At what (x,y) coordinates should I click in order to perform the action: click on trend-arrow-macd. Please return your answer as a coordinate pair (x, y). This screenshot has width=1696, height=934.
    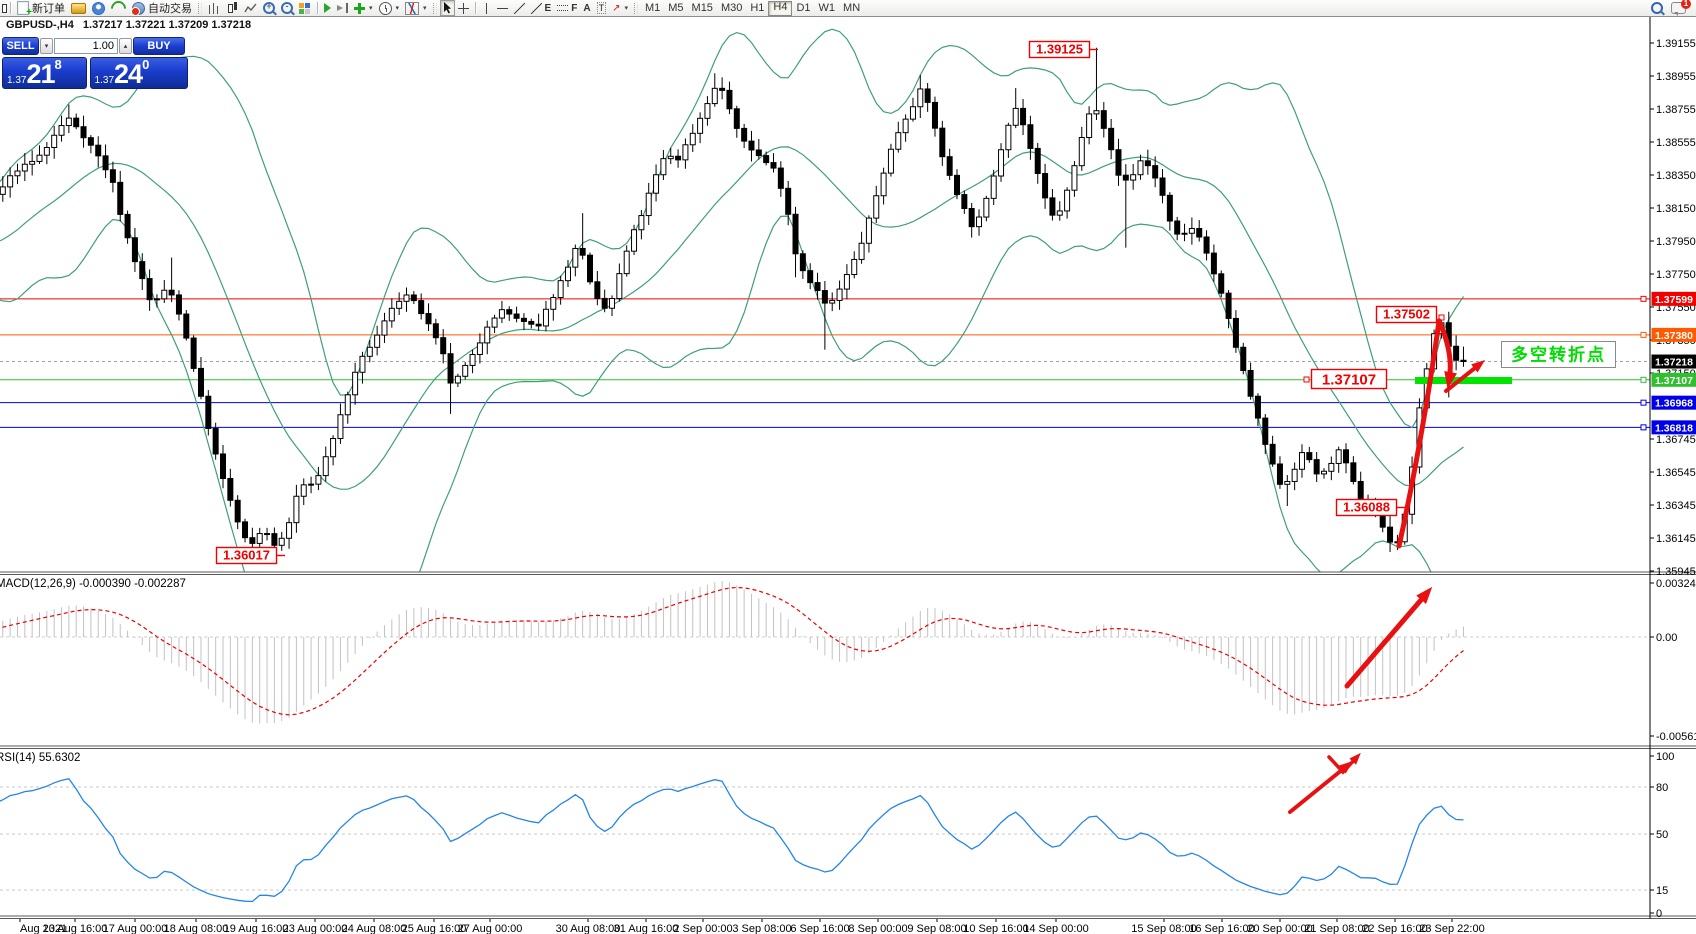
    Looking at the image, I should click on (1388, 637).